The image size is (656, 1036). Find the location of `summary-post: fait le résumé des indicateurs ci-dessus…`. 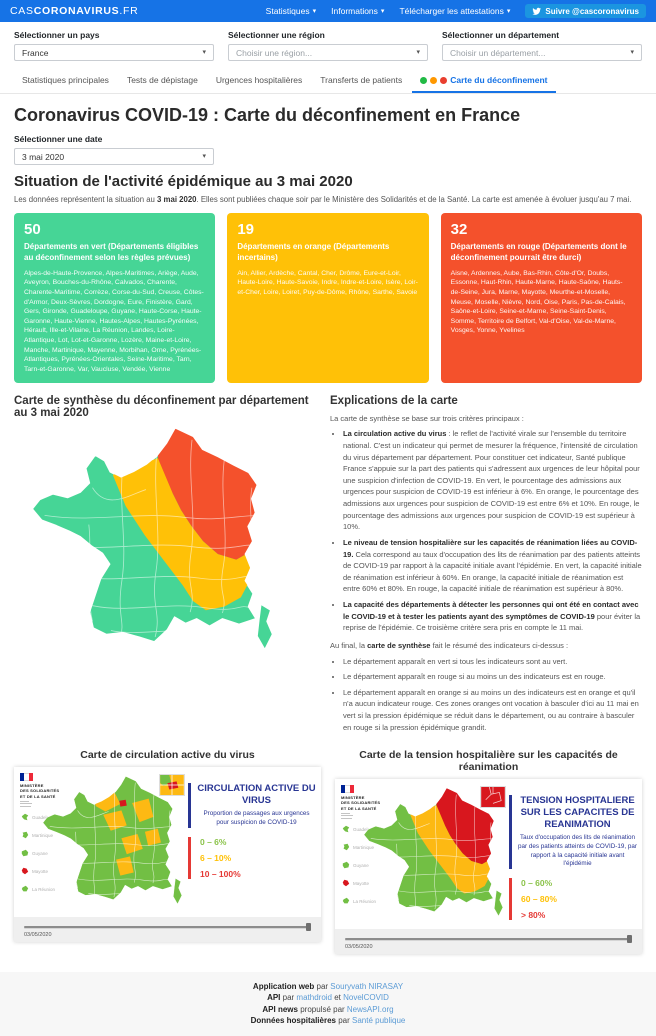

summary-post: fait le résumé des indicateurs ci-dessus… is located at coordinates (499, 645).